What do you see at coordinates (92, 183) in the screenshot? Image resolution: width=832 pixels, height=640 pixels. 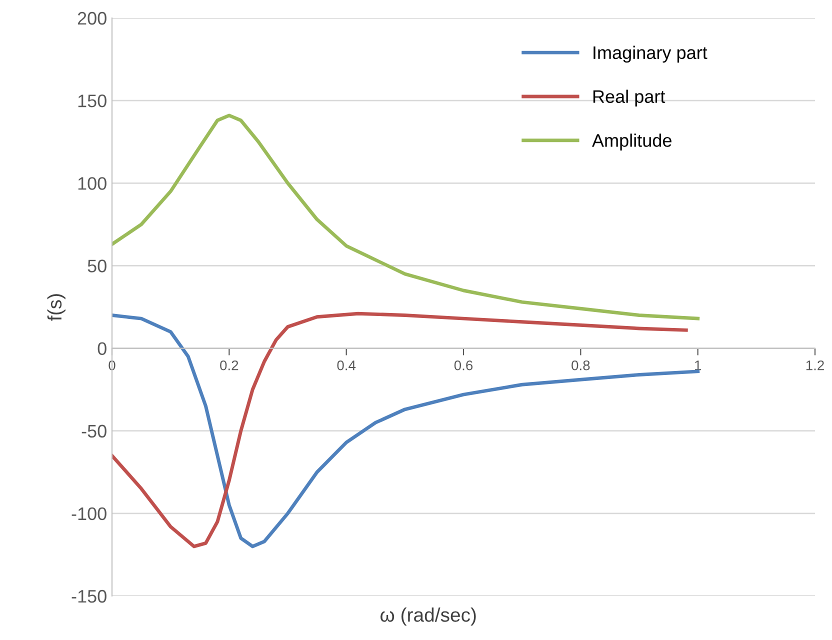 I see `y-tick-label: 100` at bounding box center [92, 183].